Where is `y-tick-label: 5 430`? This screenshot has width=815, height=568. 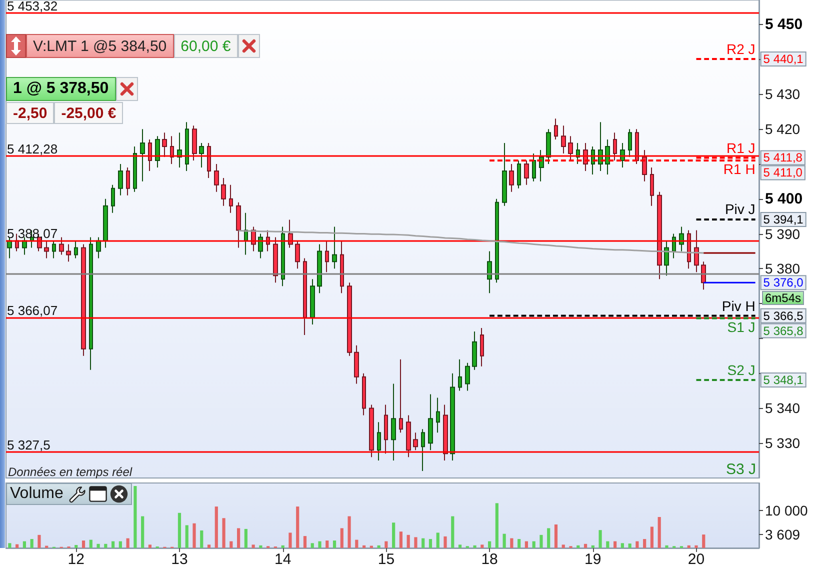 y-tick-label: 5 430 is located at coordinates (782, 94).